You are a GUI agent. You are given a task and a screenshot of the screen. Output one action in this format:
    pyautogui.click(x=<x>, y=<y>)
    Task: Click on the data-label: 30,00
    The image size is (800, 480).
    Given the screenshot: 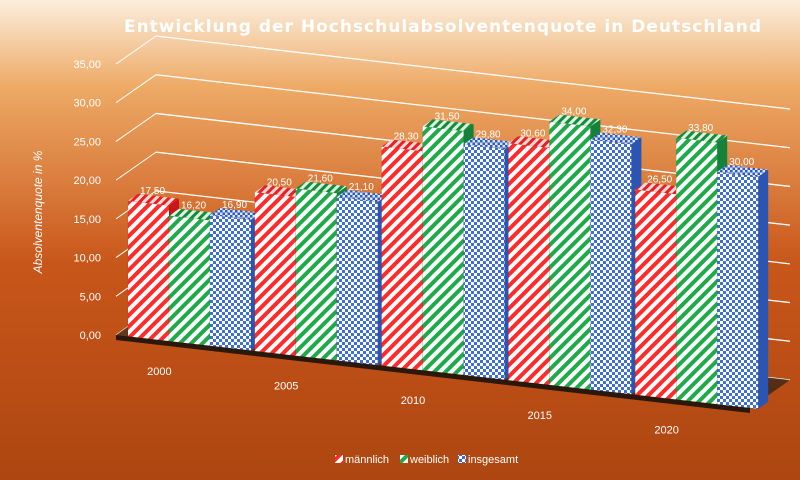 What is the action you would take?
    pyautogui.click(x=741, y=162)
    